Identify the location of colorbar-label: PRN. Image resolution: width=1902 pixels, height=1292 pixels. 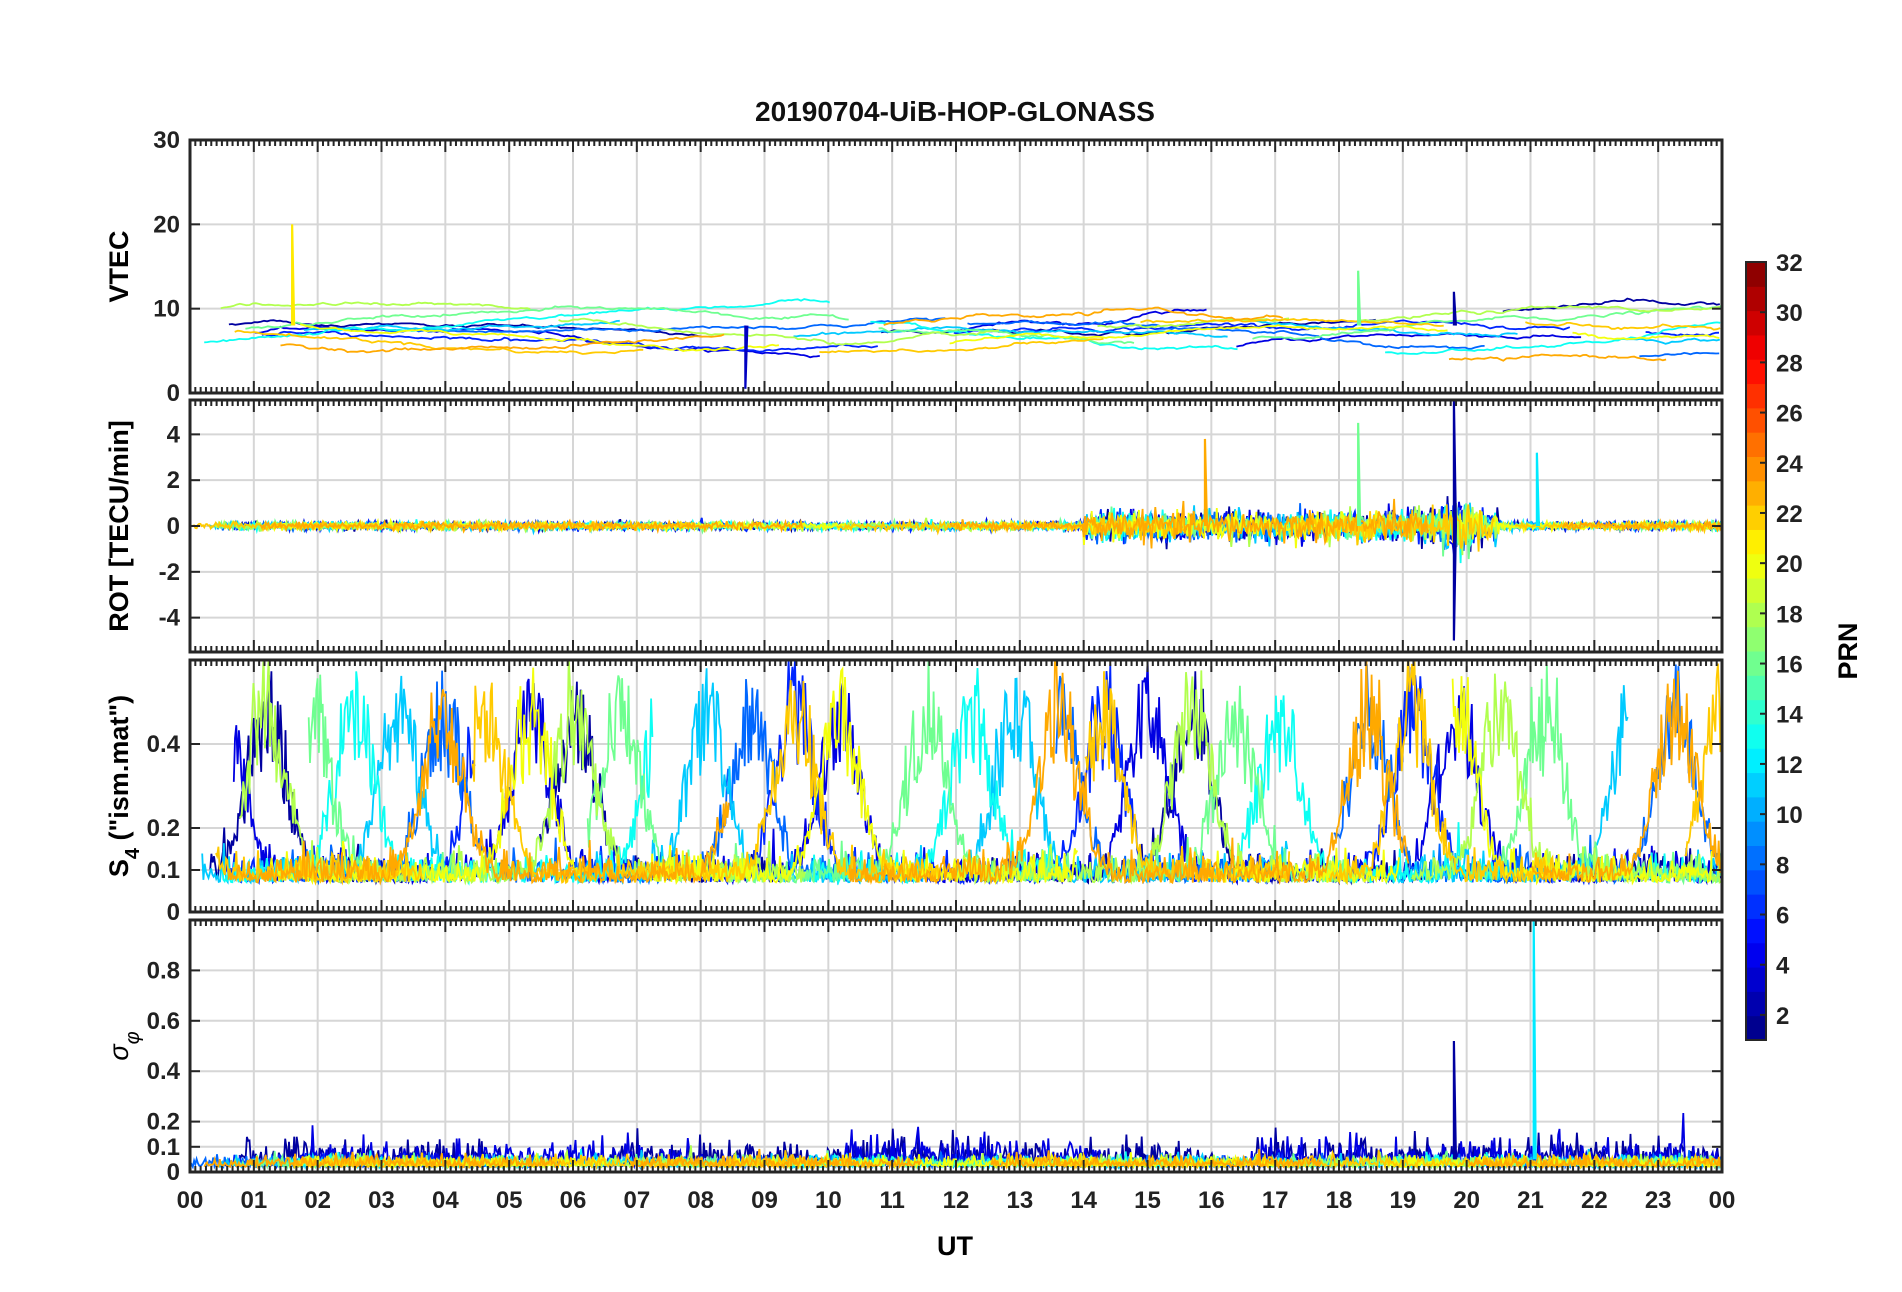
(1848, 650).